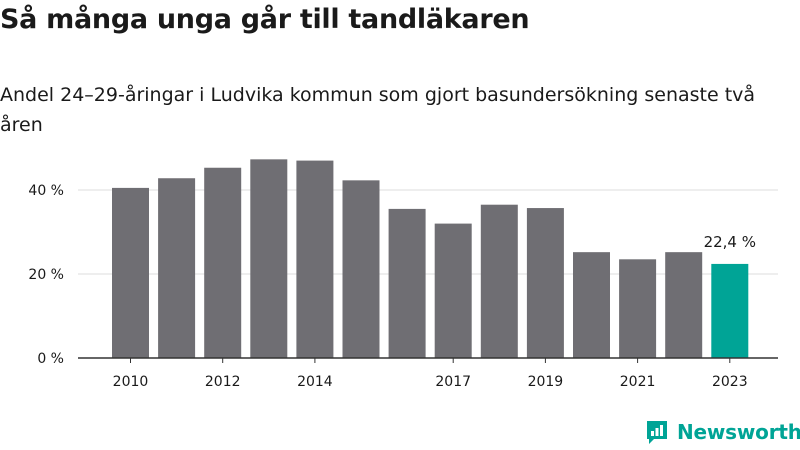  Describe the element at coordinates (223, 382) in the screenshot. I see `x-tick-label: 2012` at that location.